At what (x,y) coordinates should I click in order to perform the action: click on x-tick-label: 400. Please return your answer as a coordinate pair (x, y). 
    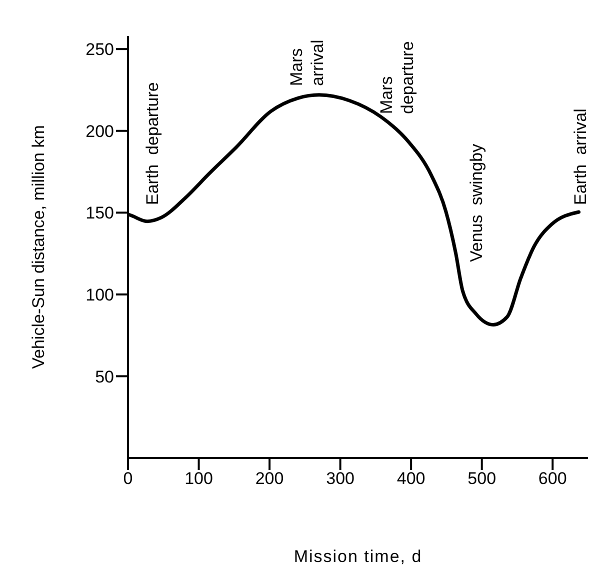
    Looking at the image, I should click on (411, 478).